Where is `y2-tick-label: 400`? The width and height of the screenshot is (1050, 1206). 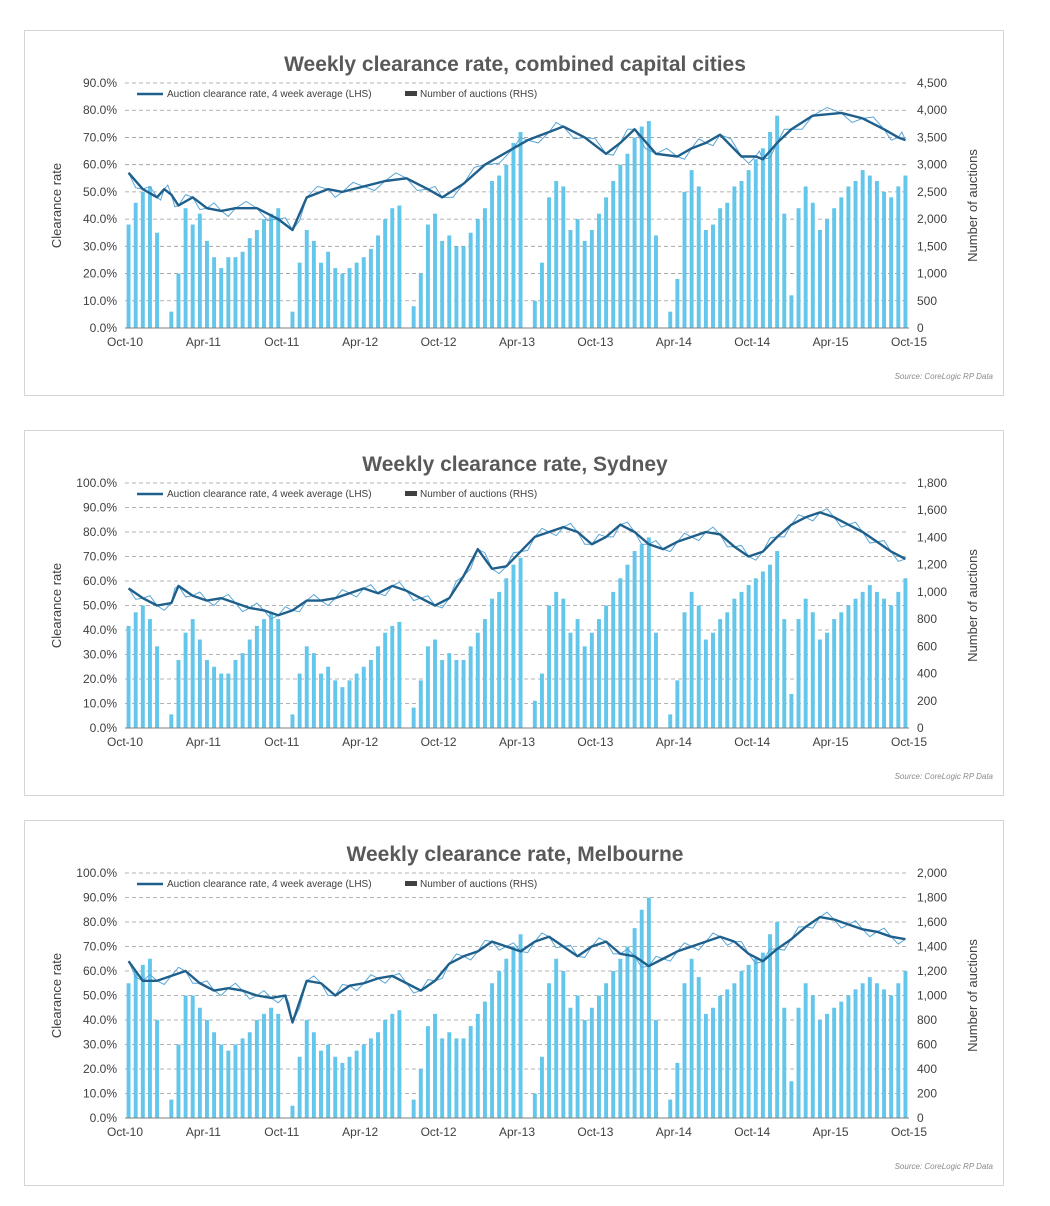
y2-tick-label: 400 is located at coordinates (927, 1069).